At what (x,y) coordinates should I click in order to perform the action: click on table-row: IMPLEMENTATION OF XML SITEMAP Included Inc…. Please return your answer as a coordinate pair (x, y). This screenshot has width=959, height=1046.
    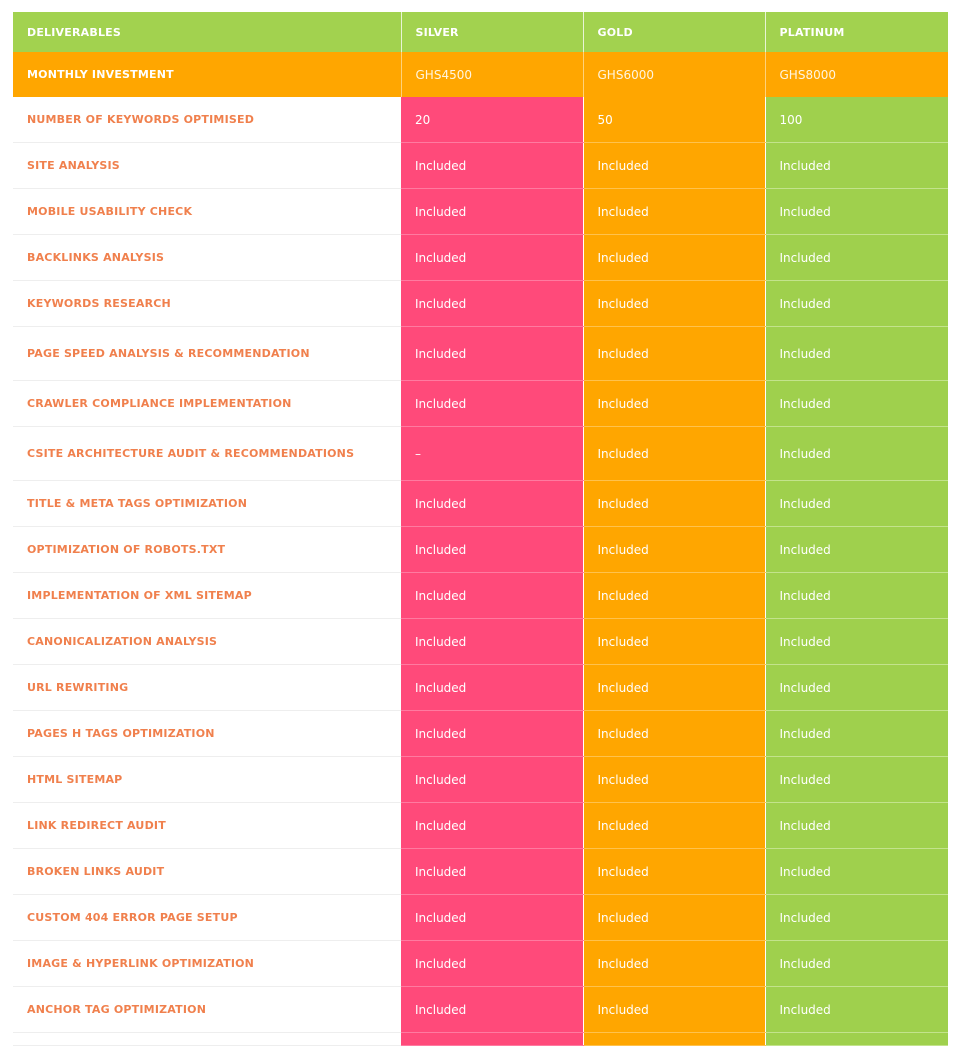
    Looking at the image, I should click on (480, 595).